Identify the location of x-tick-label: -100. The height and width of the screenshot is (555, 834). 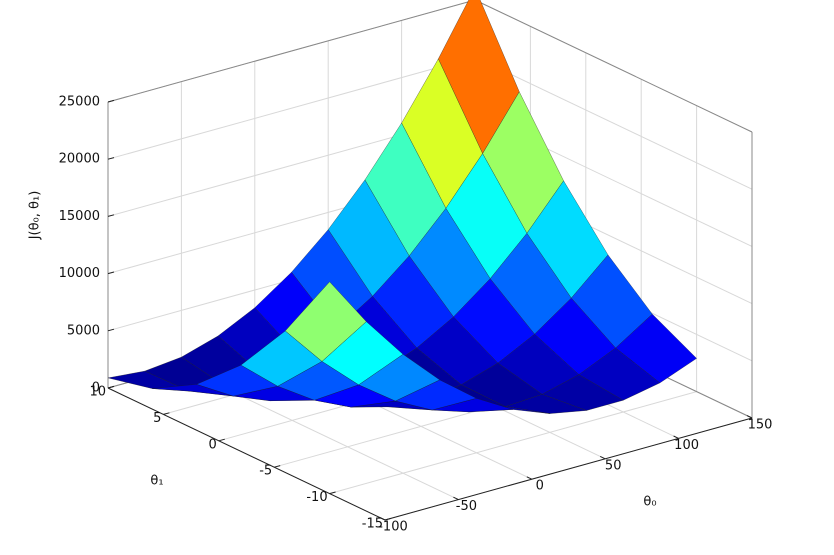
(393, 527).